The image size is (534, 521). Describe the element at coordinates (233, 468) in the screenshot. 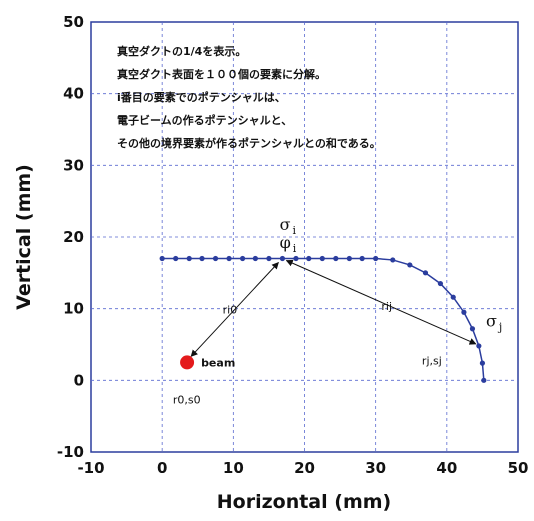

I see `x-tick-label: 10` at that location.